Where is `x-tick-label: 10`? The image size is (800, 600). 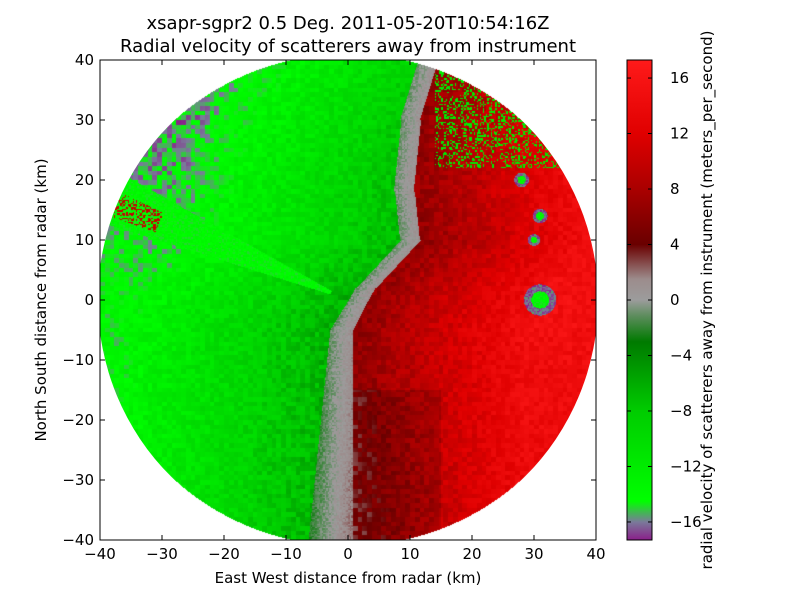
x-tick-label: 10 is located at coordinates (409, 554).